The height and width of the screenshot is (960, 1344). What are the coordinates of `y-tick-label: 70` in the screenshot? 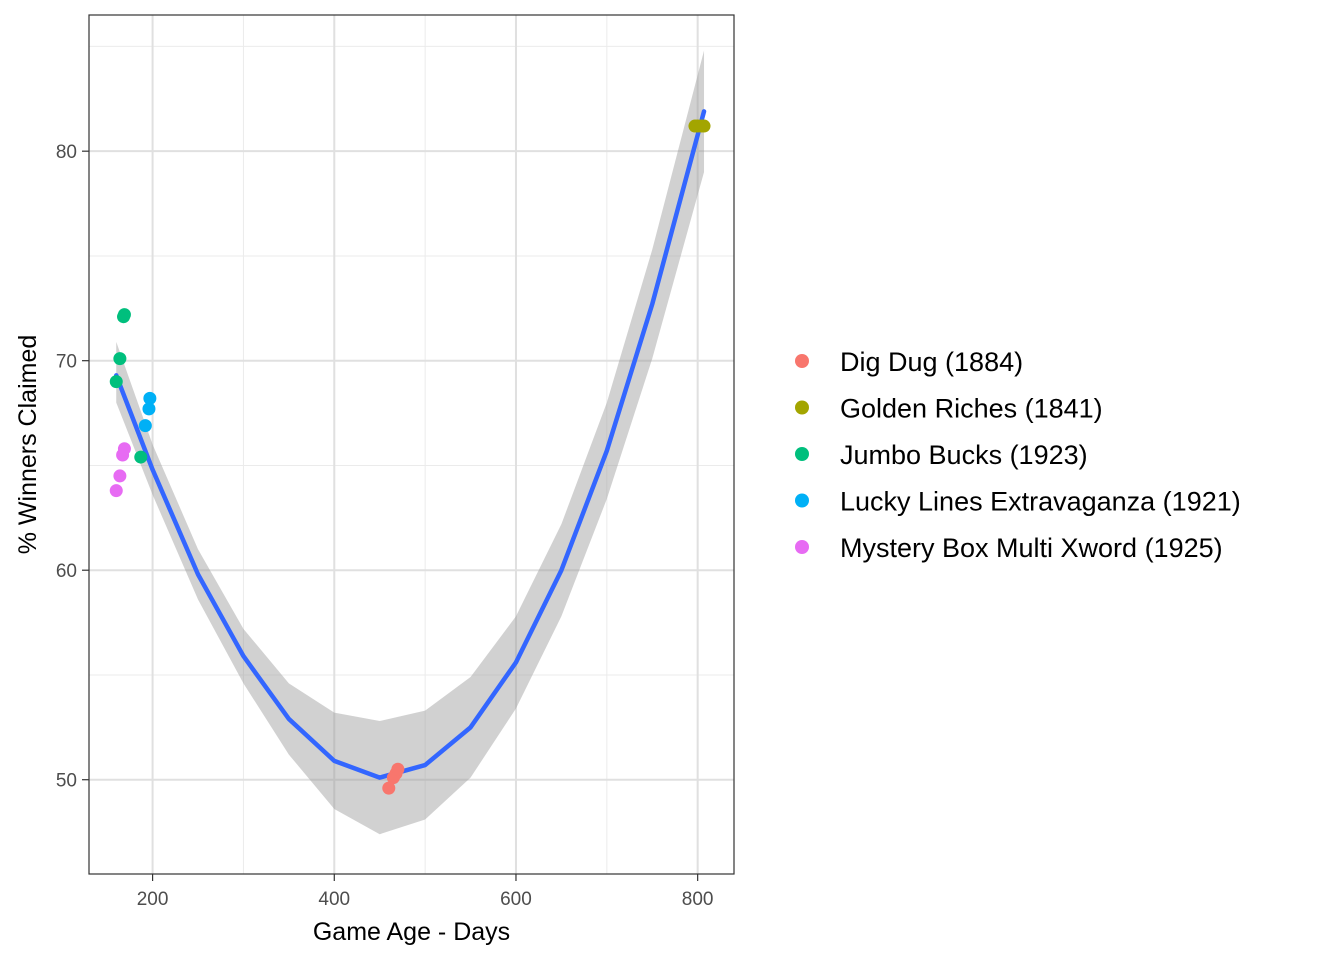 It's located at (66, 362).